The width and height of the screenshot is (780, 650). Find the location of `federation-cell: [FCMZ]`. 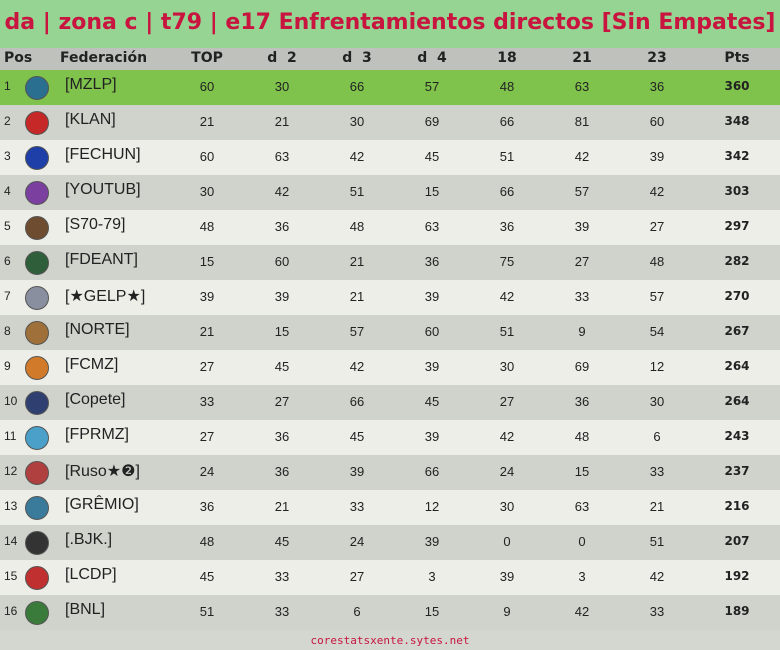

federation-cell: [FCMZ] is located at coordinates (92, 364).